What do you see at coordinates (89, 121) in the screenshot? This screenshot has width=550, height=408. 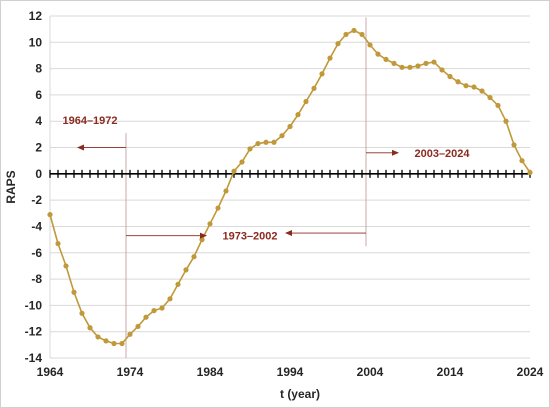 I see `period-label: 1964–1972` at bounding box center [89, 121].